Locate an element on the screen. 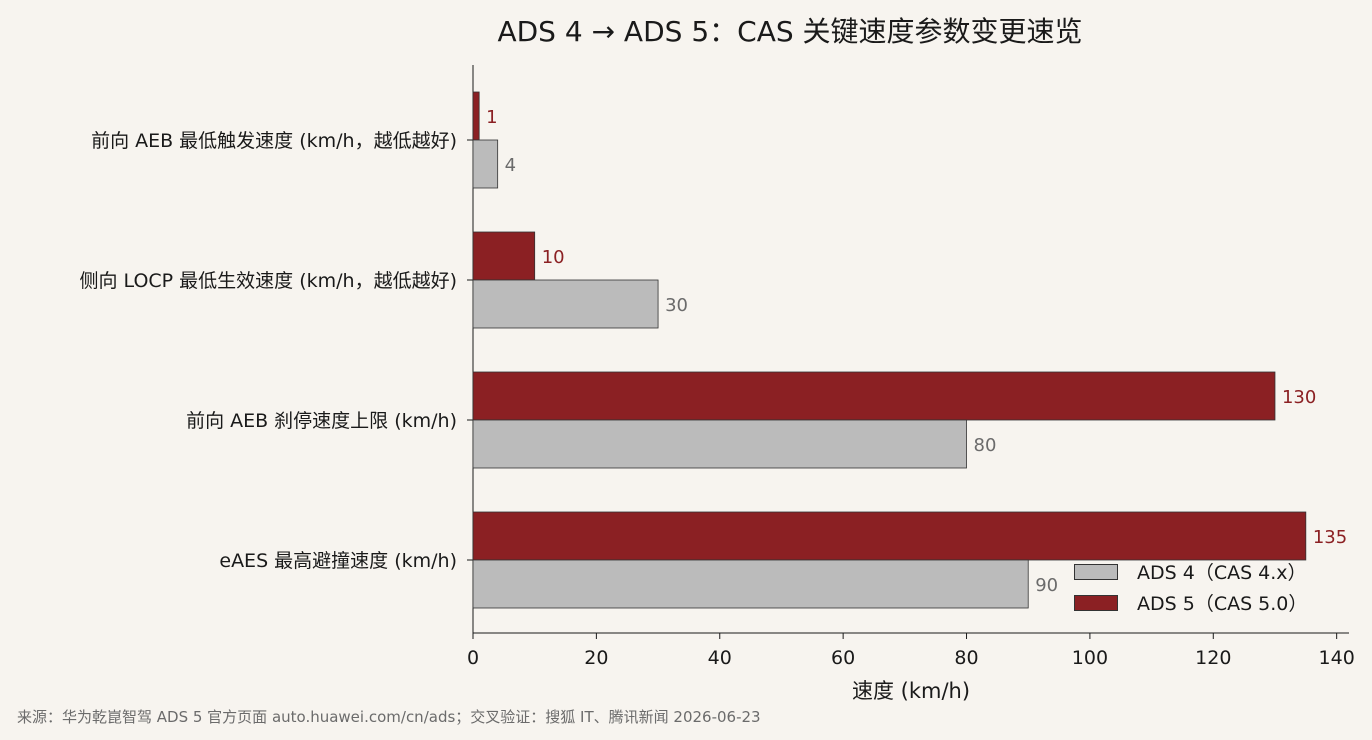 This screenshot has height=740, width=1372. data-label-ads5: 1 is located at coordinates (491, 117).